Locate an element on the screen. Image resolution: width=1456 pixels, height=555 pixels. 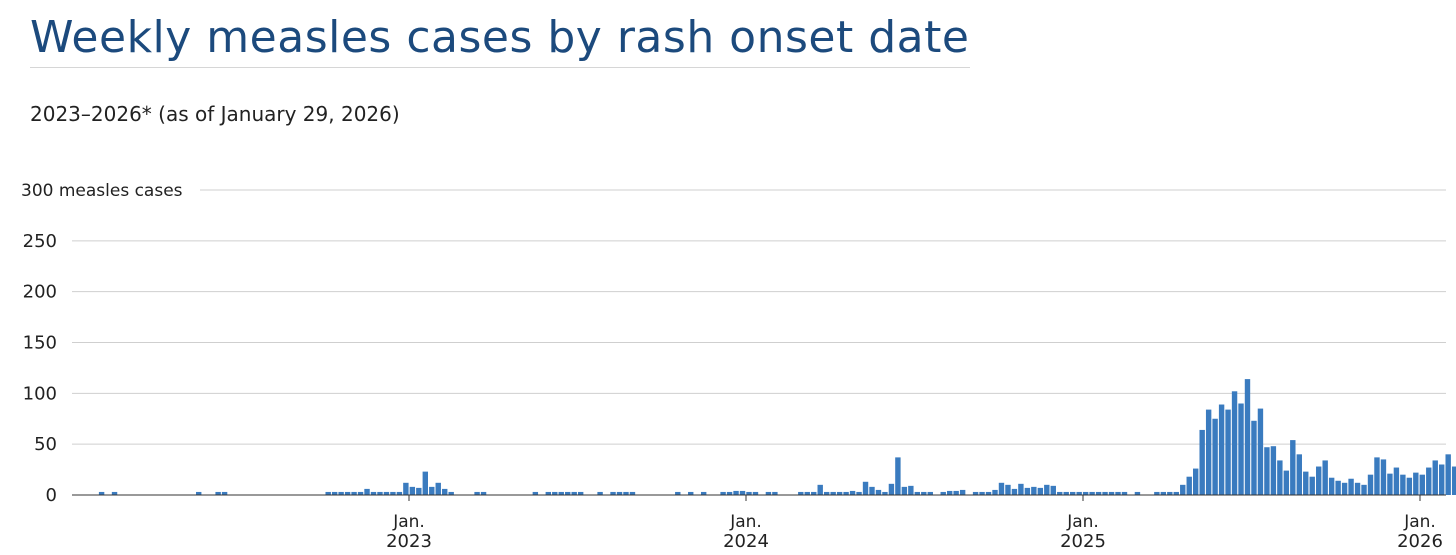
y-tick-label-250: 250 is located at coordinates (40, 241).